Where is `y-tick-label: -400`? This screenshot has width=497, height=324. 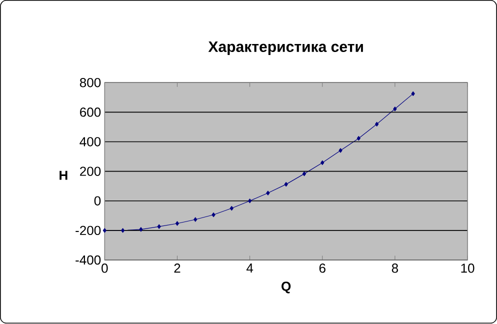 y-tick-label: -400 is located at coordinates (88, 260).